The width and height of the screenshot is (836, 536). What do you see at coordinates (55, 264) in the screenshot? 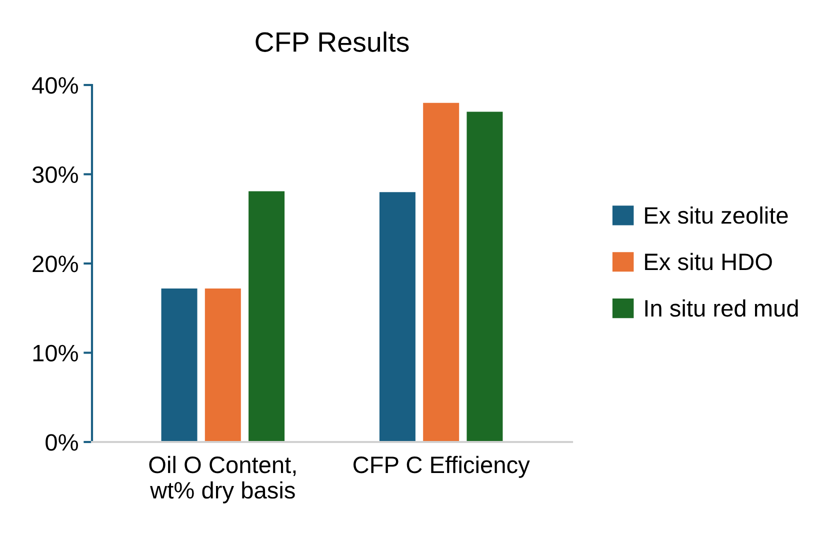
I see `y-tick-label: 20%` at bounding box center [55, 264].